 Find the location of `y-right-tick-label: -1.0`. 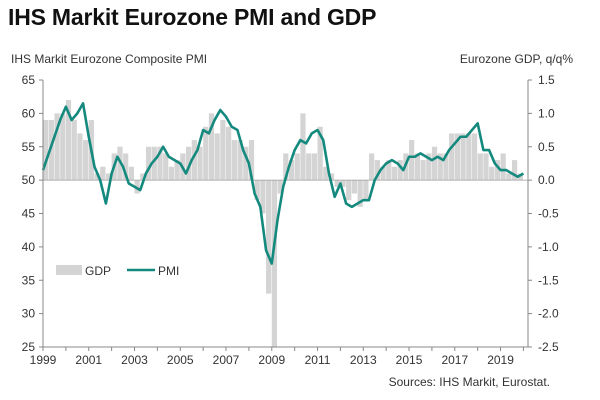

y-right-tick-label: -1.0 is located at coordinates (548, 247).